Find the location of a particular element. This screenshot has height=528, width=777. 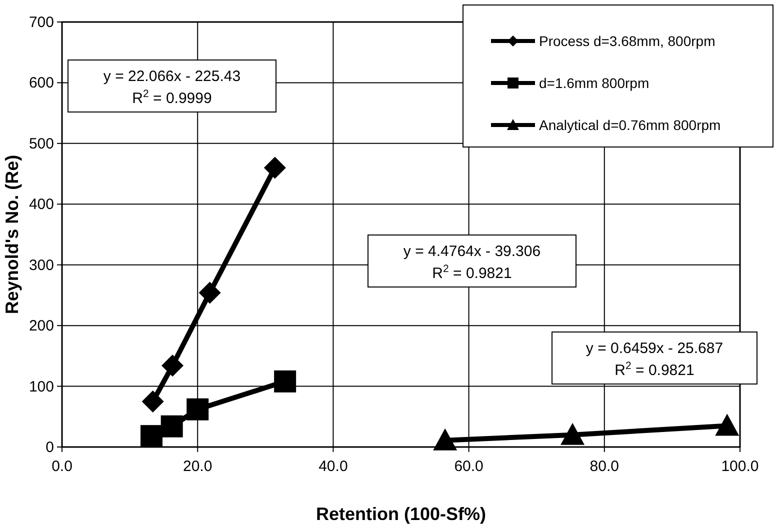

y-tick-label: 400 is located at coordinates (41, 205).